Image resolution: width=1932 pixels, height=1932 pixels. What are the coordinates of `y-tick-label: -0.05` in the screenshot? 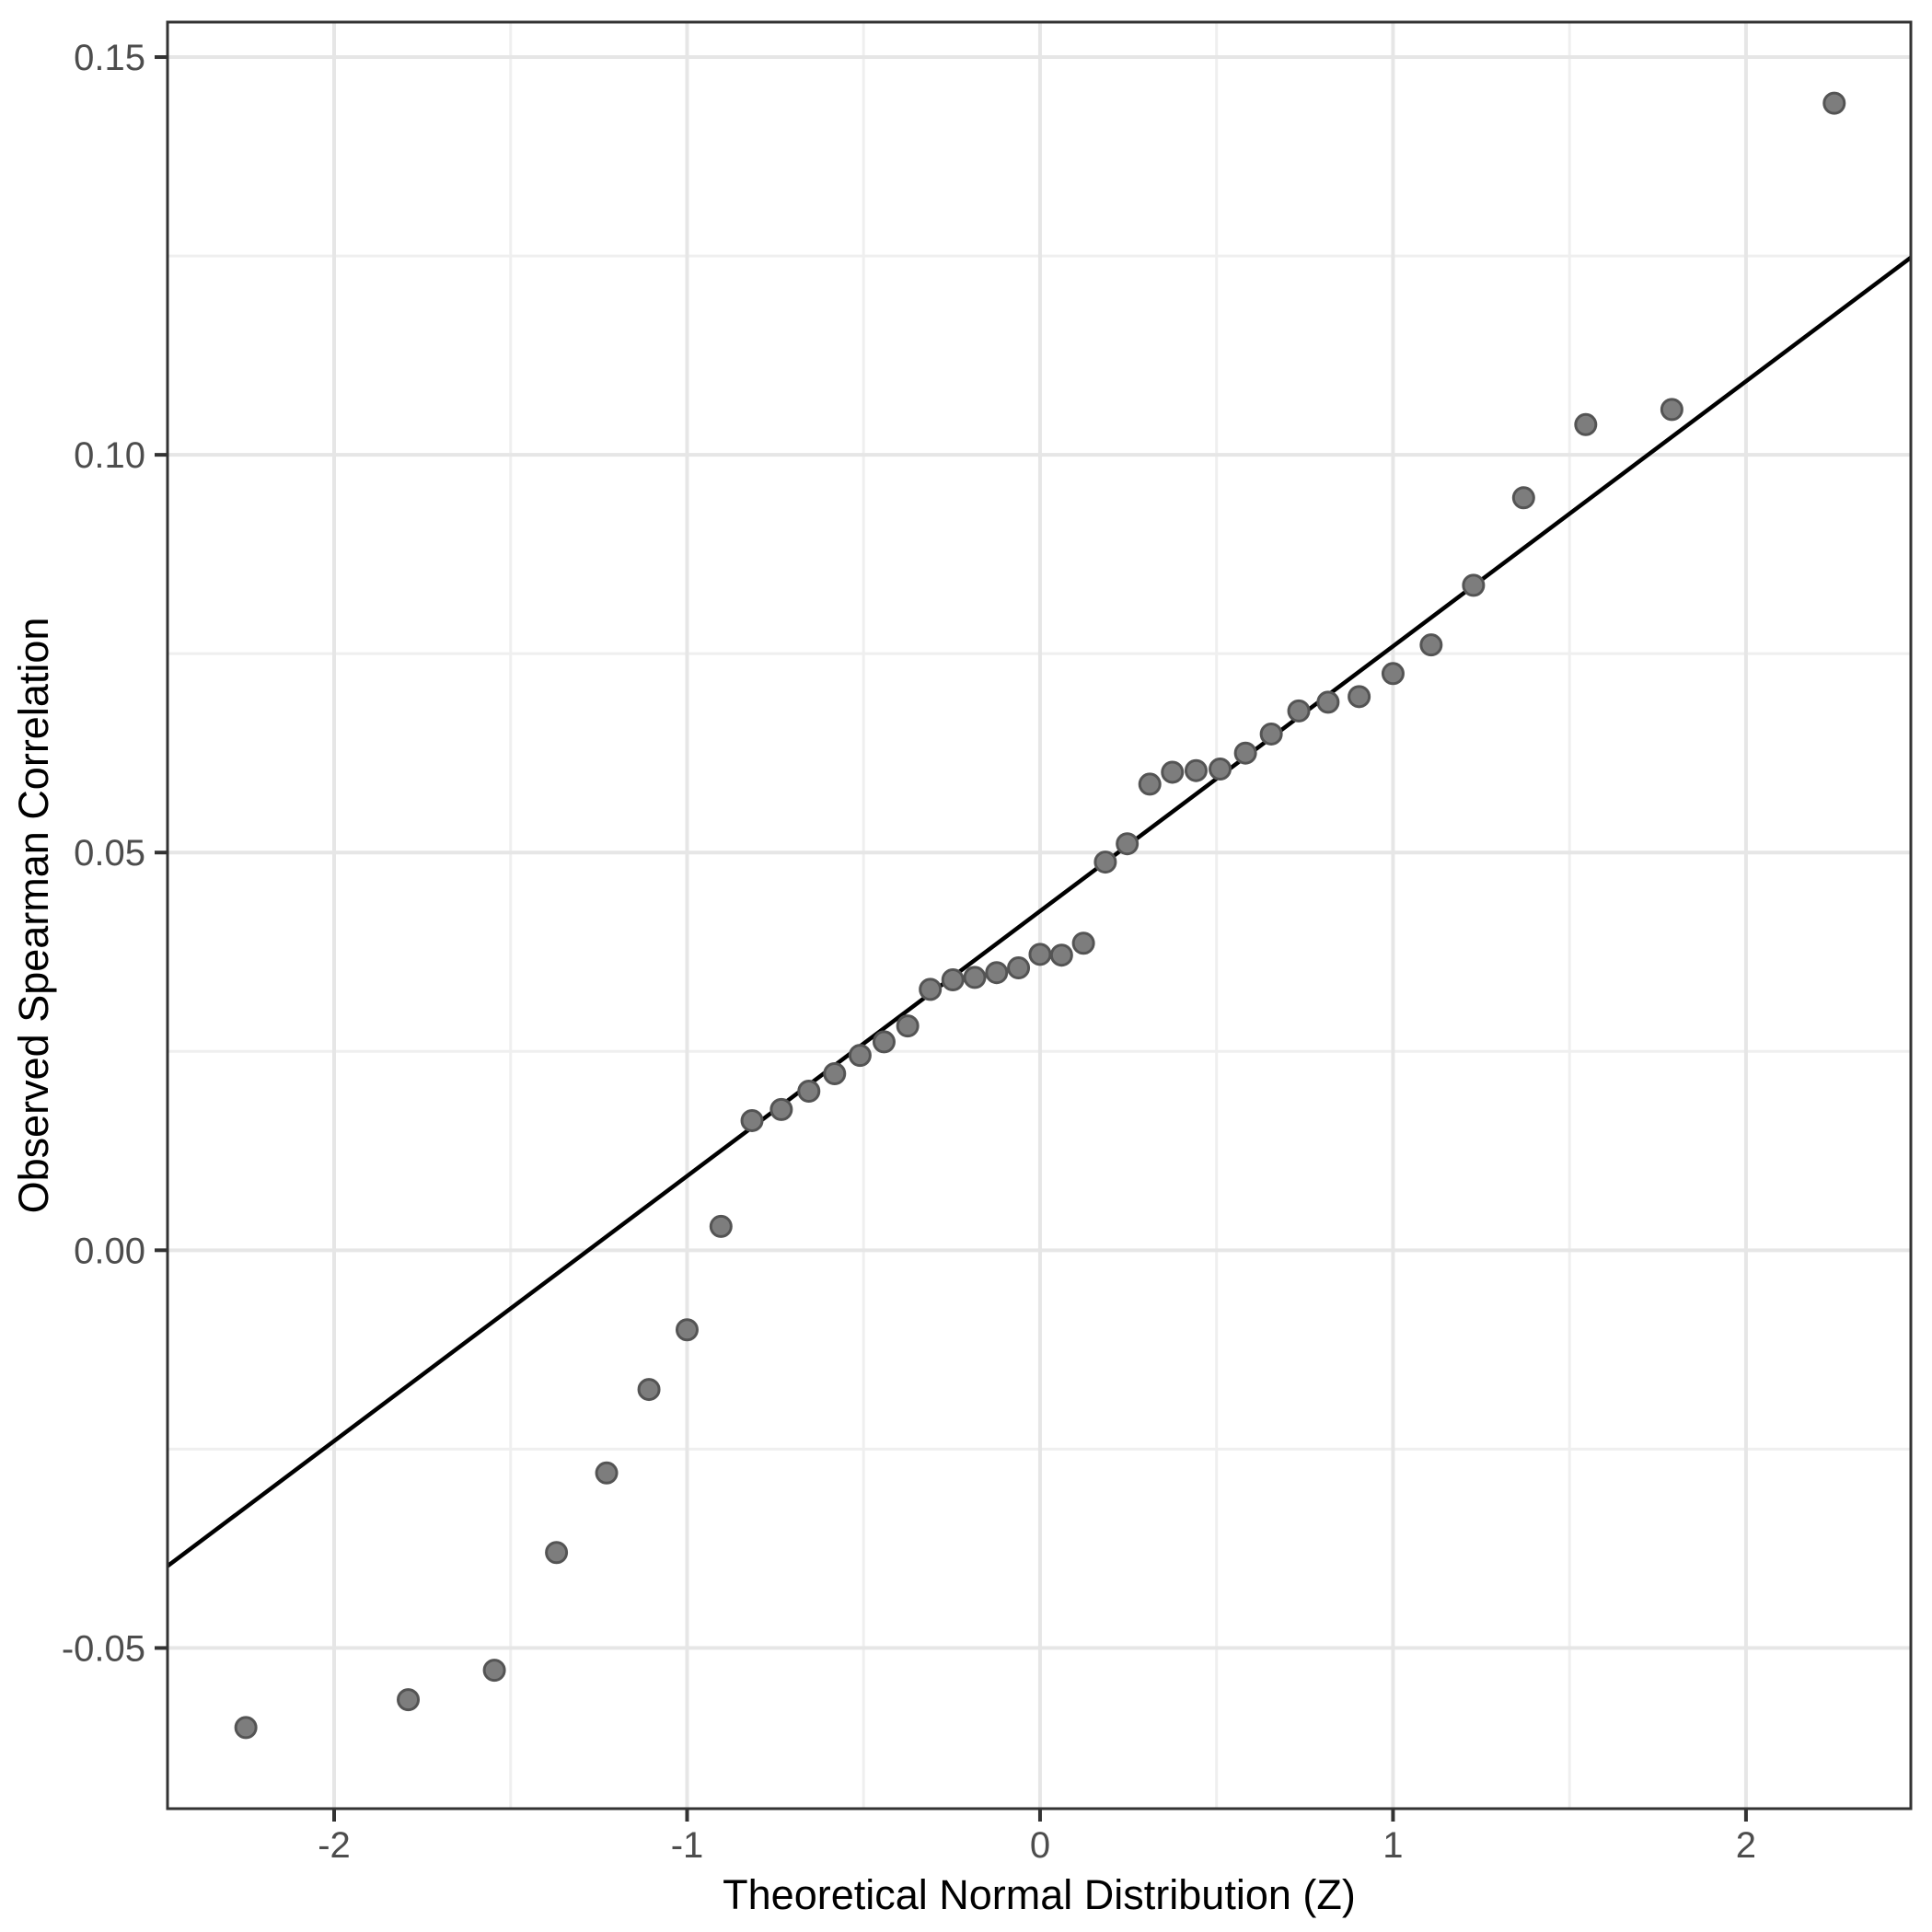 It's located at (104, 1649).